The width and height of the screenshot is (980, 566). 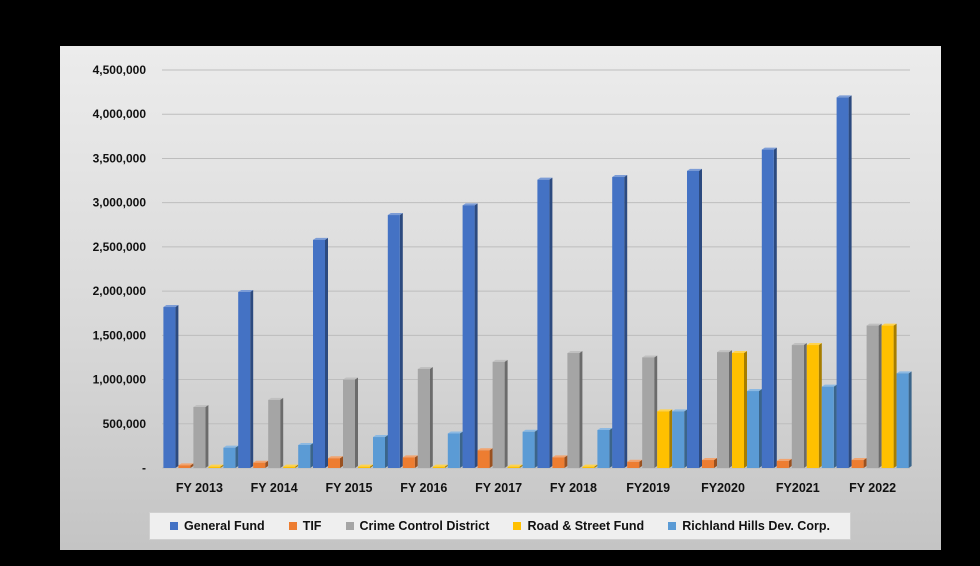 What do you see at coordinates (872, 488) in the screenshot?
I see `x-tick-label: FY 2022` at bounding box center [872, 488].